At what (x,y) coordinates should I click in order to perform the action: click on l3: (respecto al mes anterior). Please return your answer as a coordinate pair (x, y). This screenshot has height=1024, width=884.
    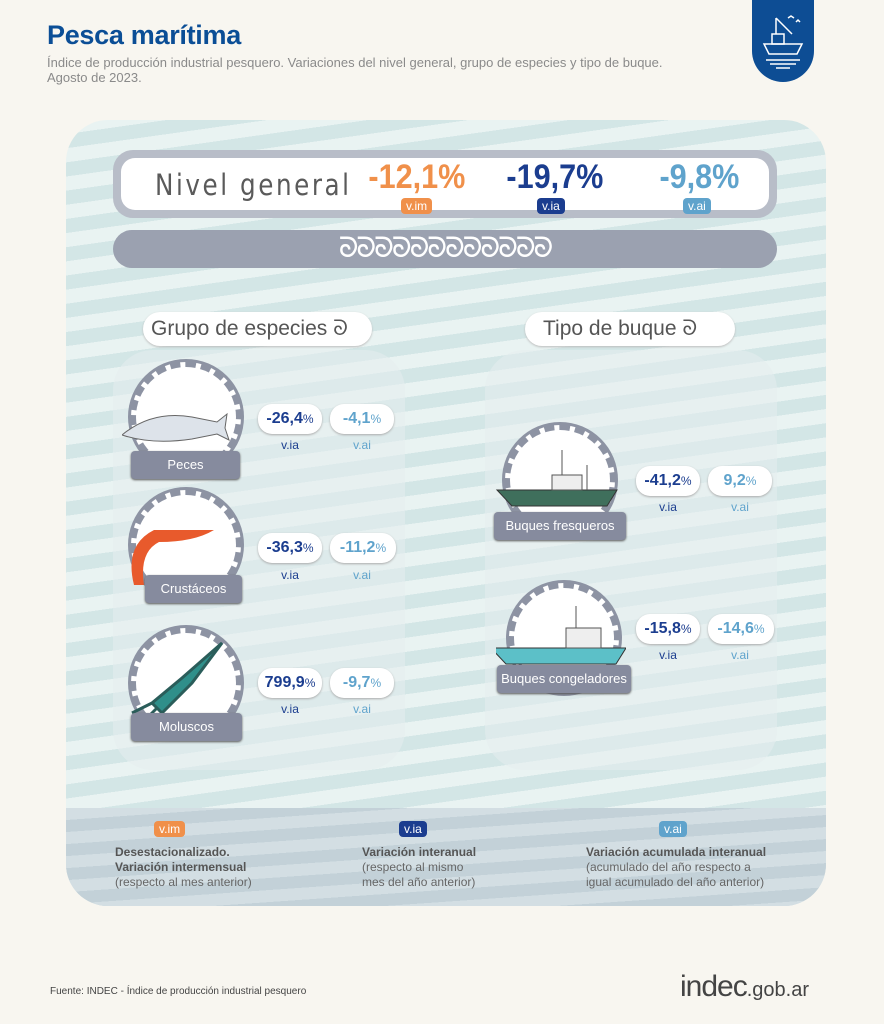
    Looking at the image, I should click on (183, 882).